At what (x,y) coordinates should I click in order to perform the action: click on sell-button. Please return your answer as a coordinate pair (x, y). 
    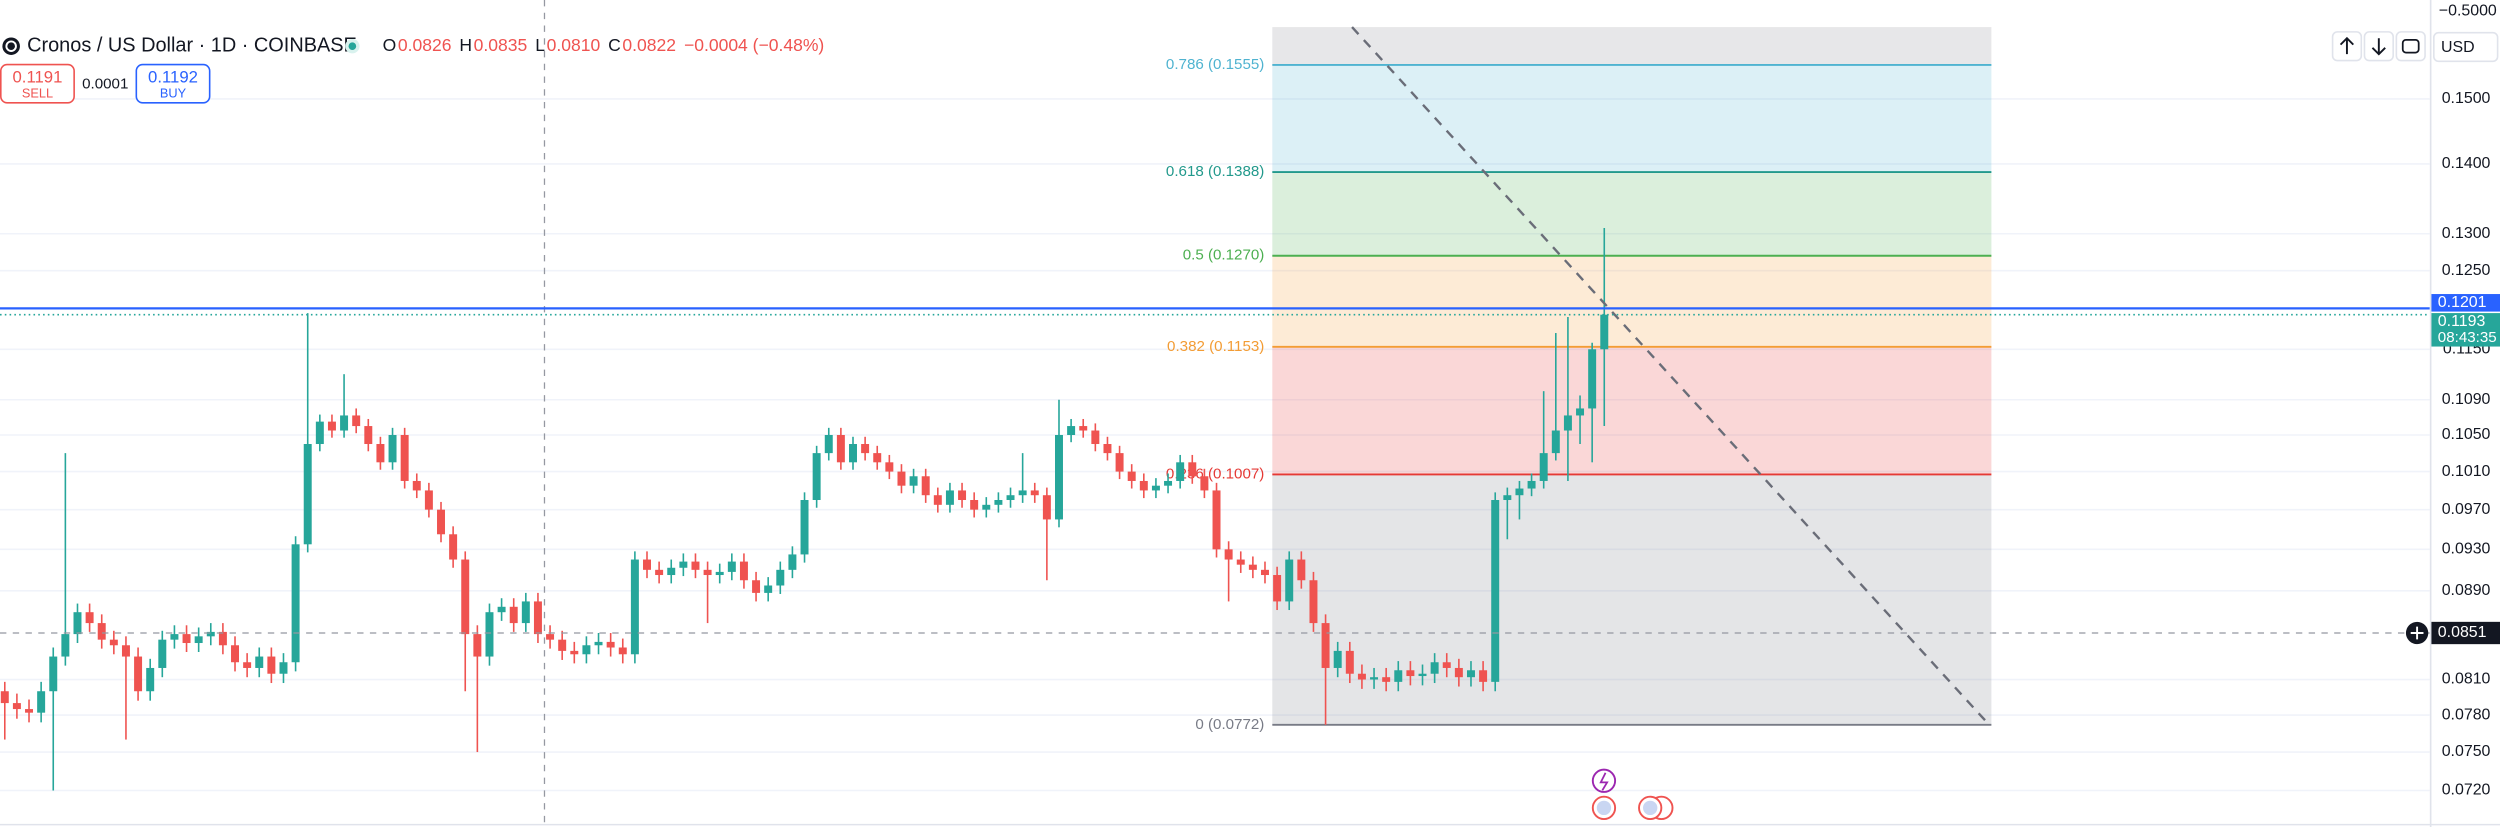
    Looking at the image, I should click on (37, 83).